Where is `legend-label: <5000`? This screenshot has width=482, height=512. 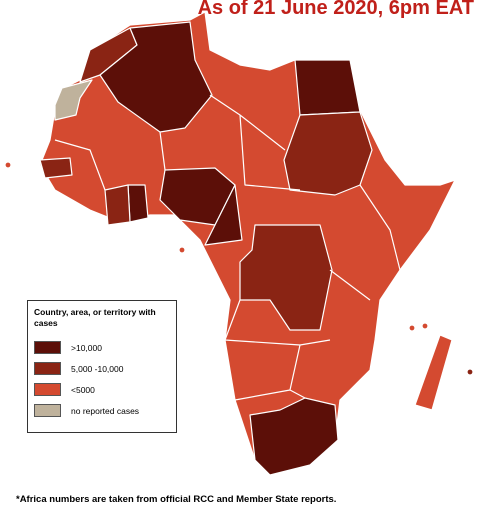 legend-label: <5000 is located at coordinates (83, 389).